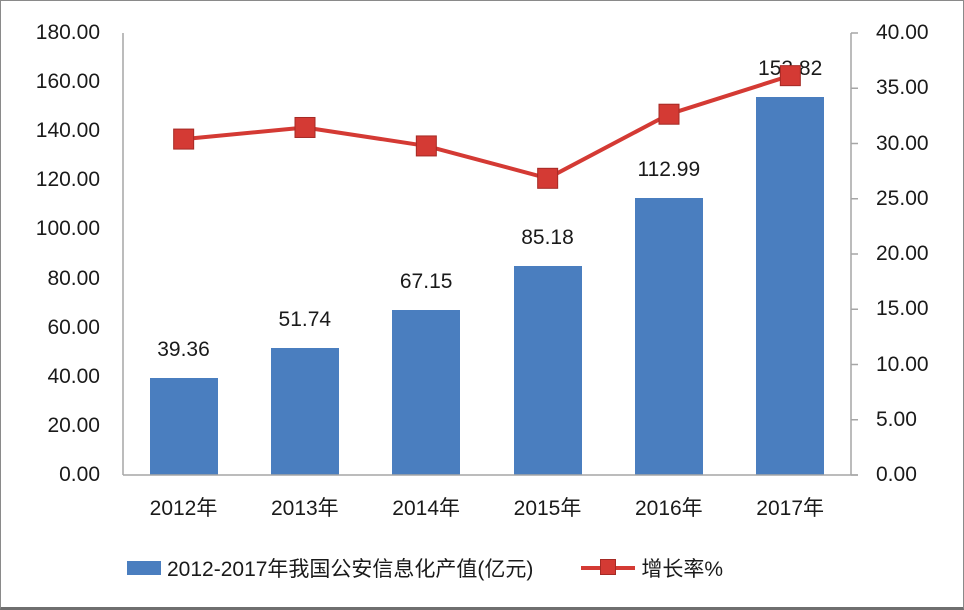 The width and height of the screenshot is (964, 610). I want to click on legend-line-label: 增长率%, so click(682, 569).